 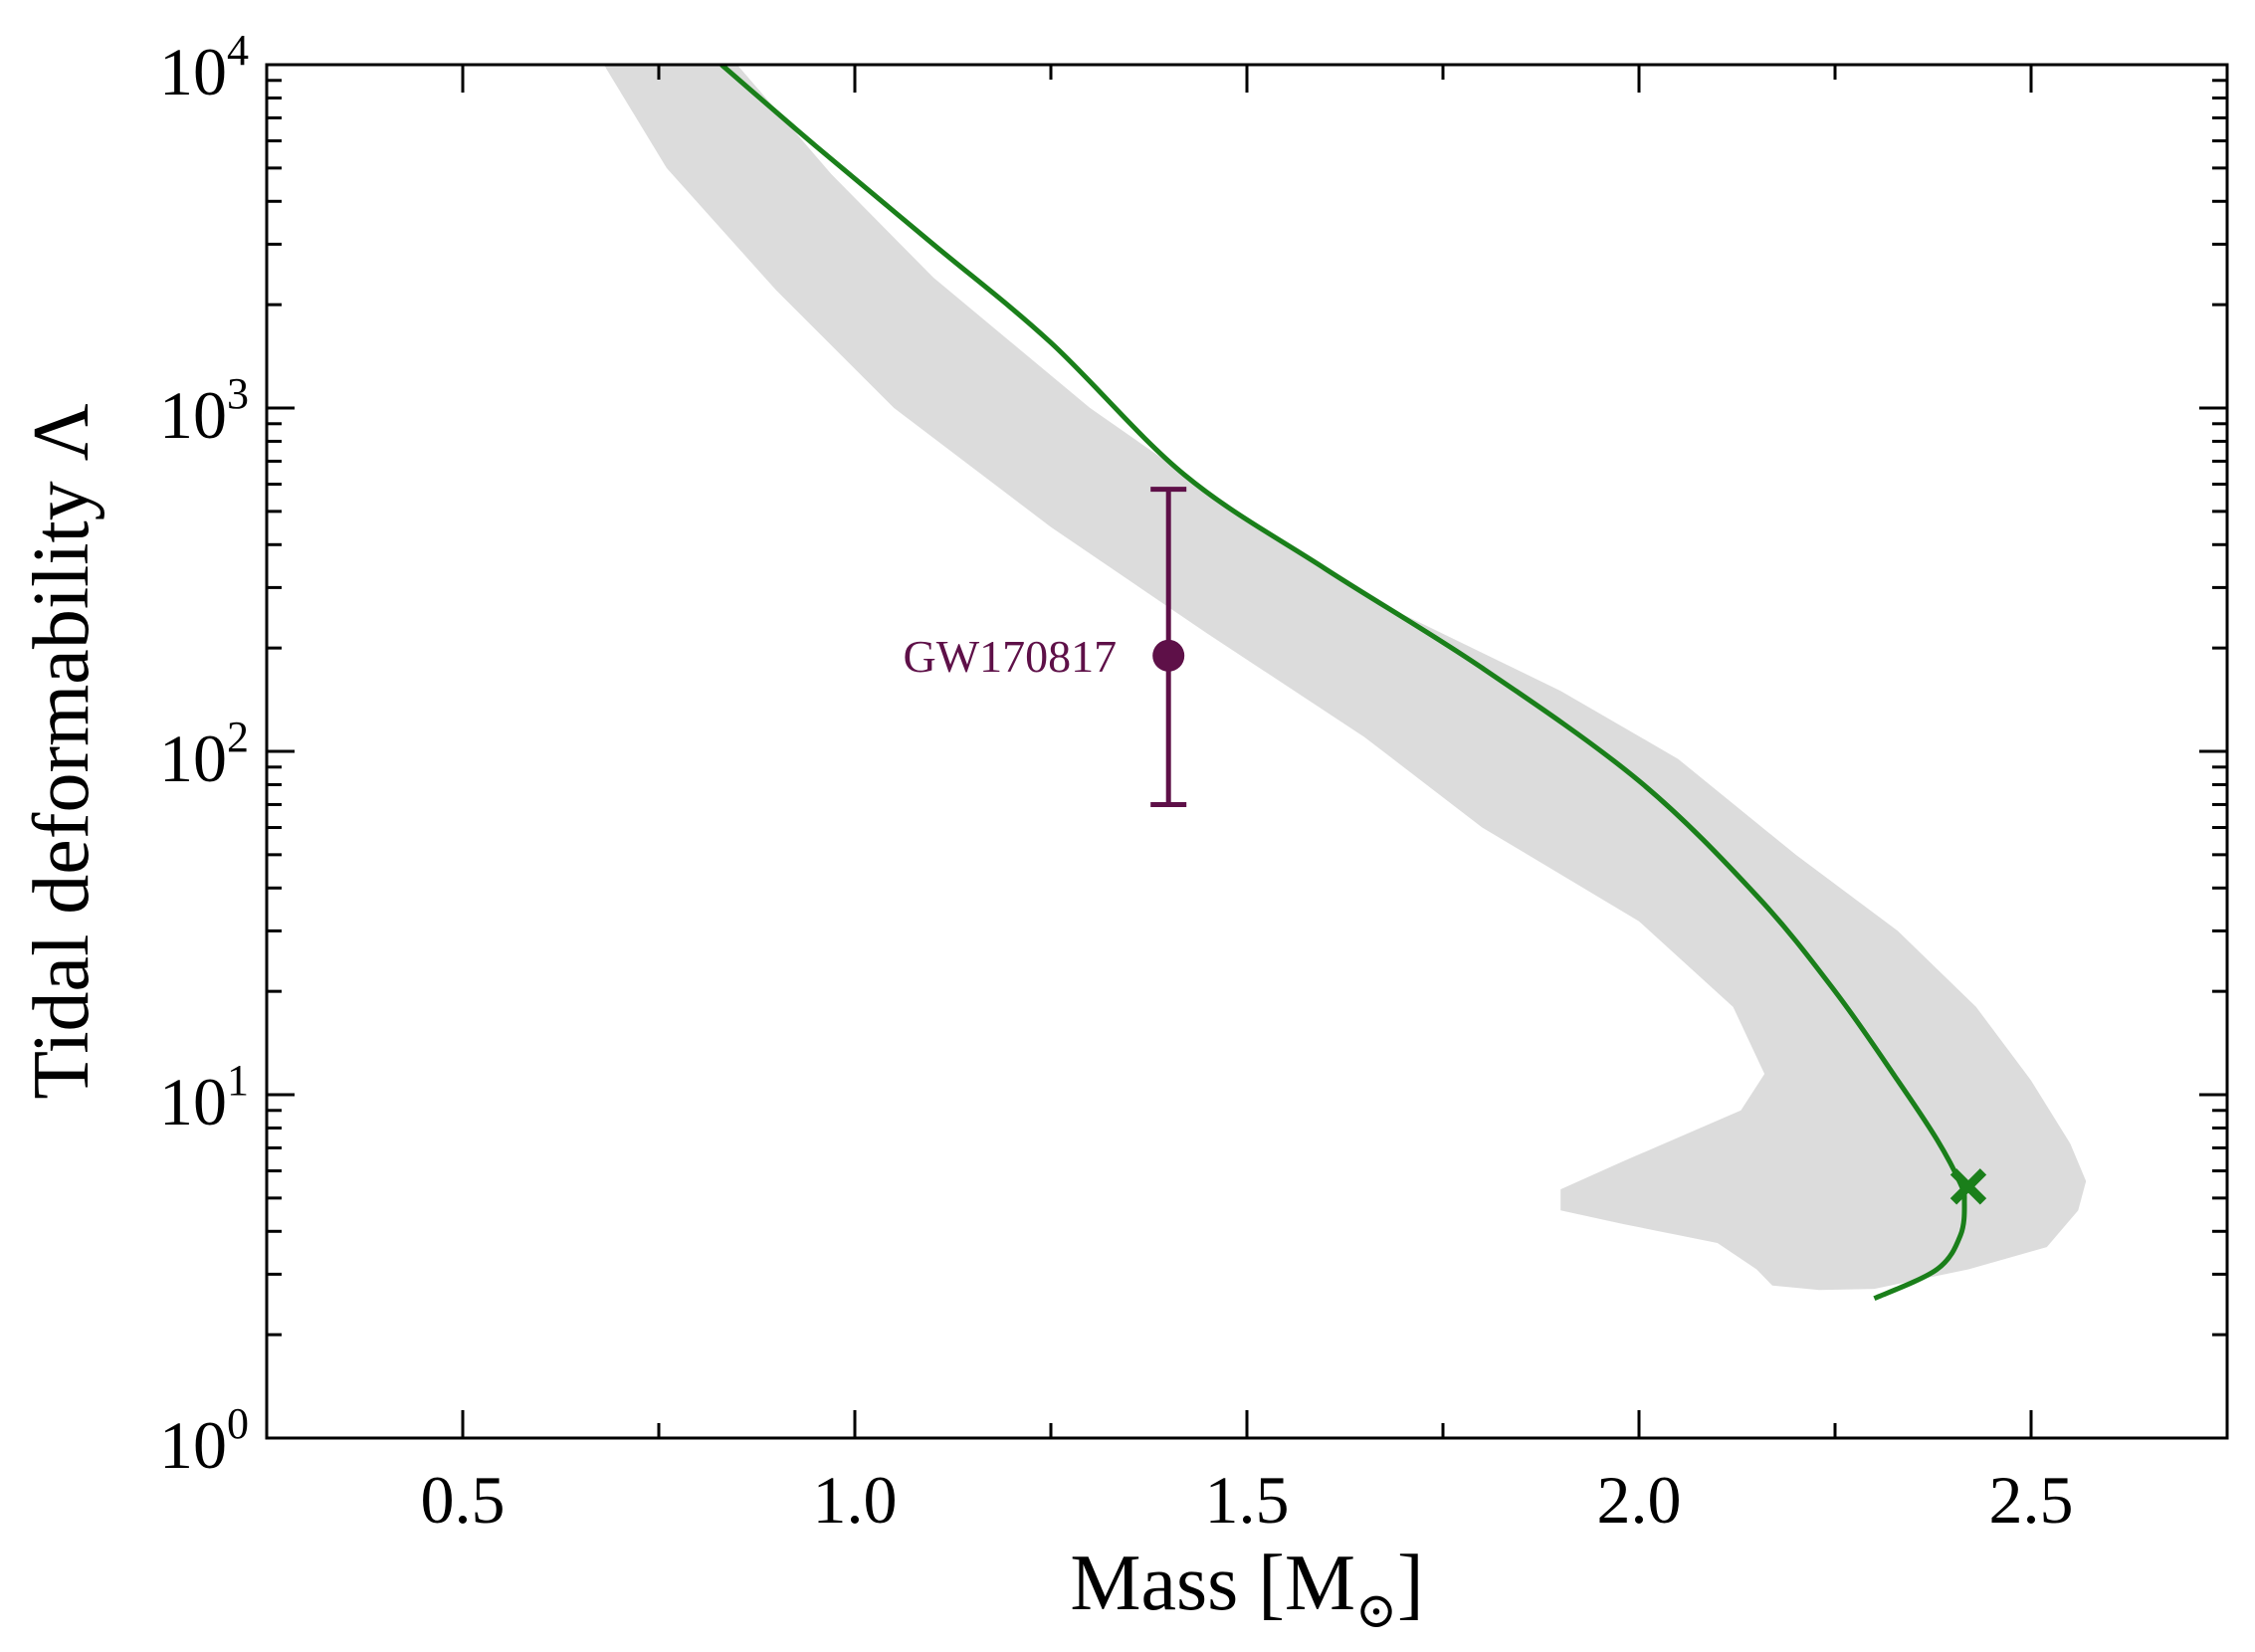 I want to click on observation-layer: GW170817, so click(x=1045, y=647).